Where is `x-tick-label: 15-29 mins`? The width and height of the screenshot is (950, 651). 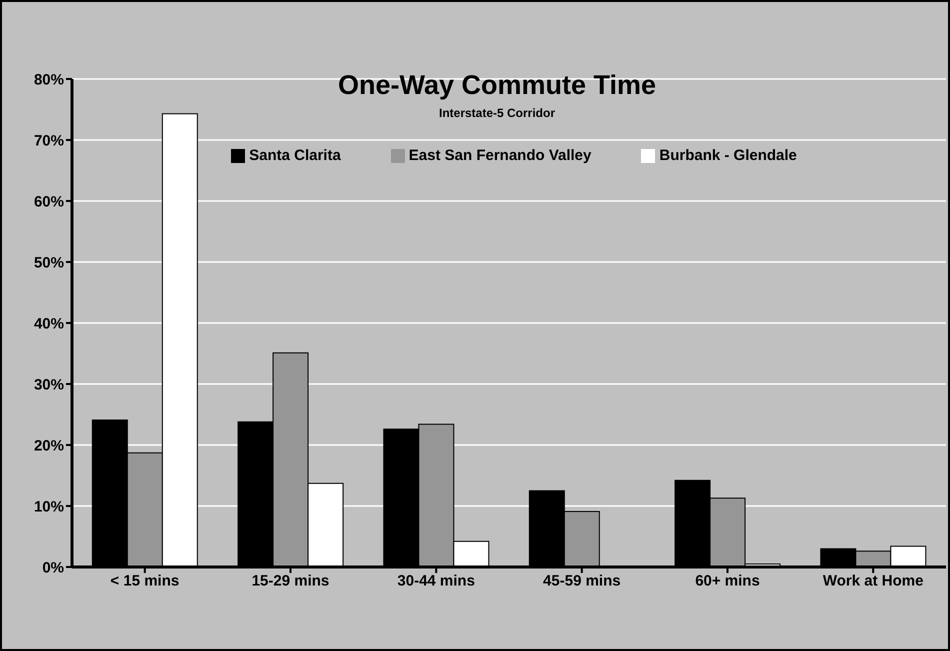 x-tick-label: 15-29 mins is located at coordinates (291, 581).